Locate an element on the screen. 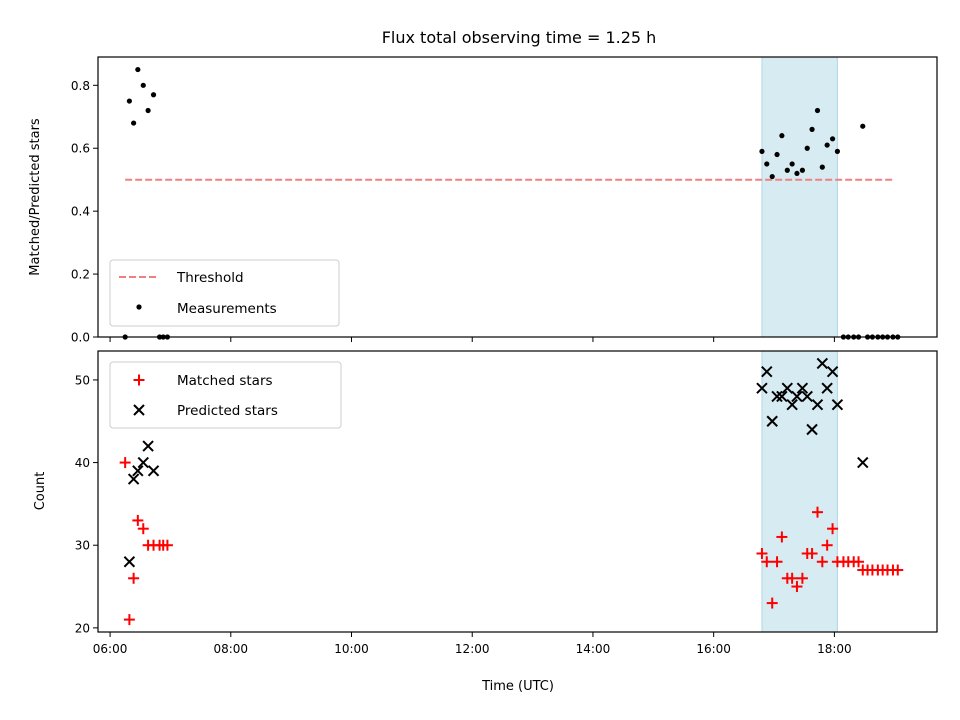  y-tick-label: 0.6 is located at coordinates (80, 149).